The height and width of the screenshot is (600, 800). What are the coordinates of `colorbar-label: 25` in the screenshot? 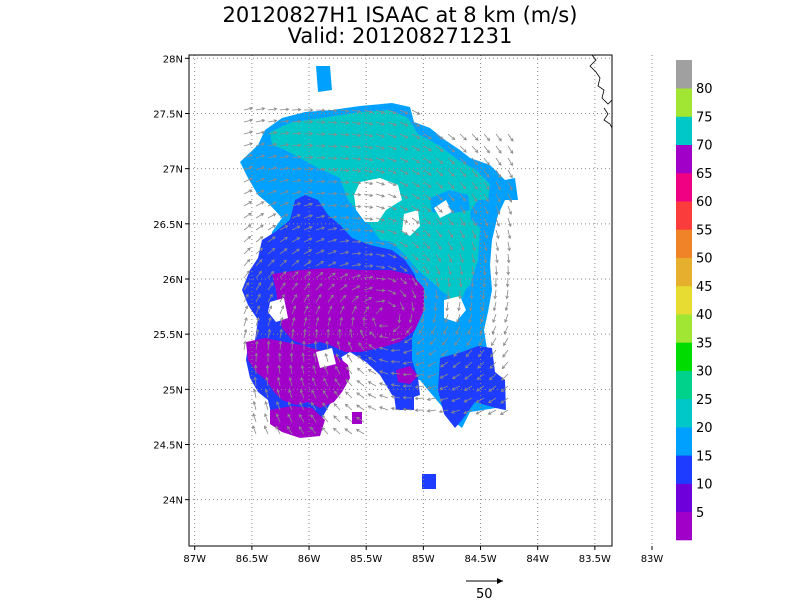 It's located at (704, 400).